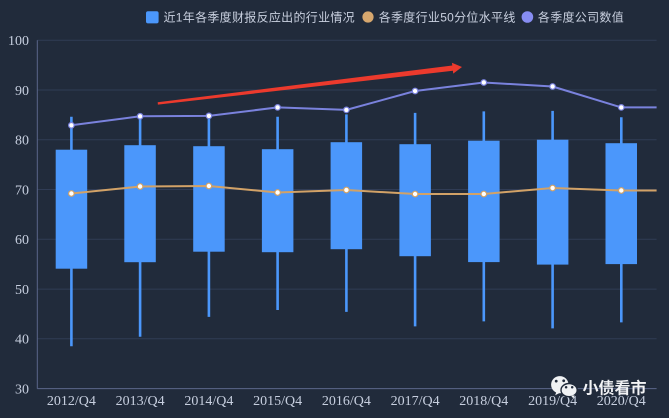 This screenshot has width=669, height=418. I want to click on svg-text: 50, so click(22, 290).